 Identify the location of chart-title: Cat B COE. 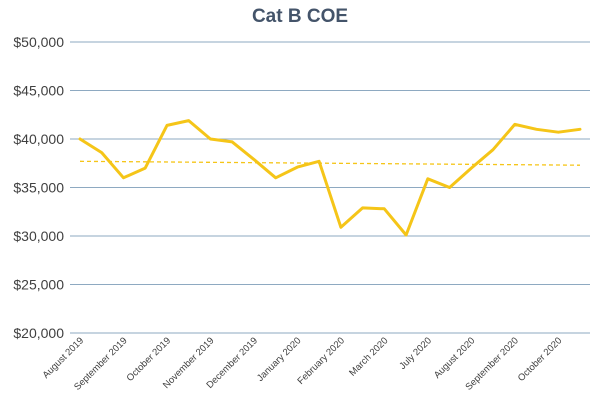
(300, 16).